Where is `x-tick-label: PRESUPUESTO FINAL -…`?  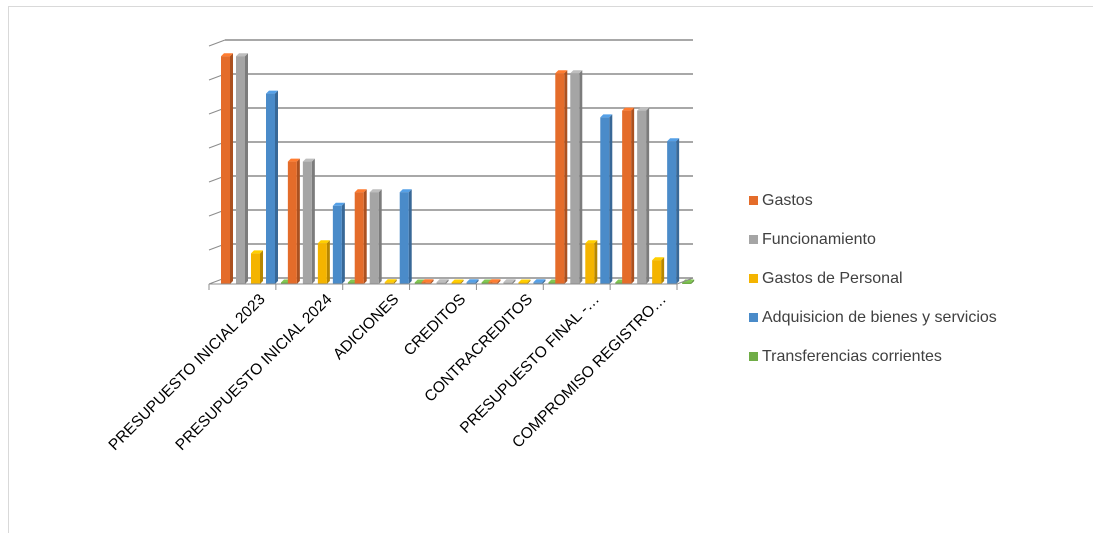
x-tick-label: PRESUPUESTO FINAL -… is located at coordinates (530, 364).